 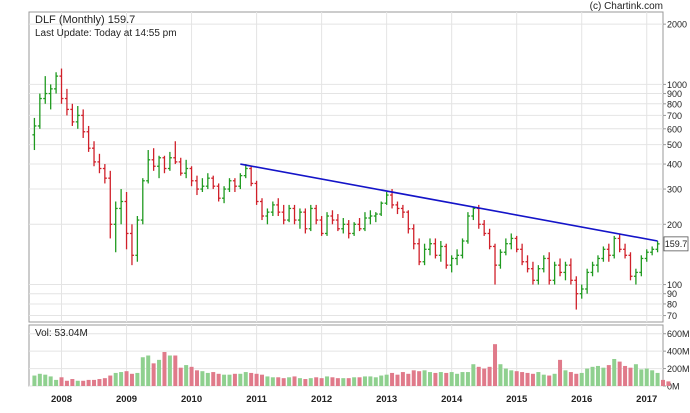 I want to click on price-y-tick-label: 90, so click(x=672, y=294).